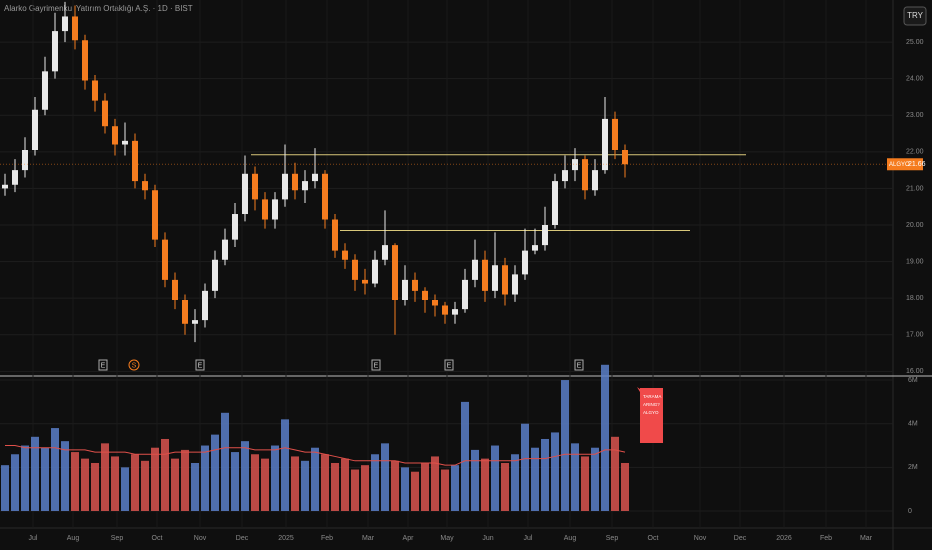 This screenshot has height=550, width=932. Describe the element at coordinates (570, 538) in the screenshot. I see `x-tick-label: Aug` at that location.